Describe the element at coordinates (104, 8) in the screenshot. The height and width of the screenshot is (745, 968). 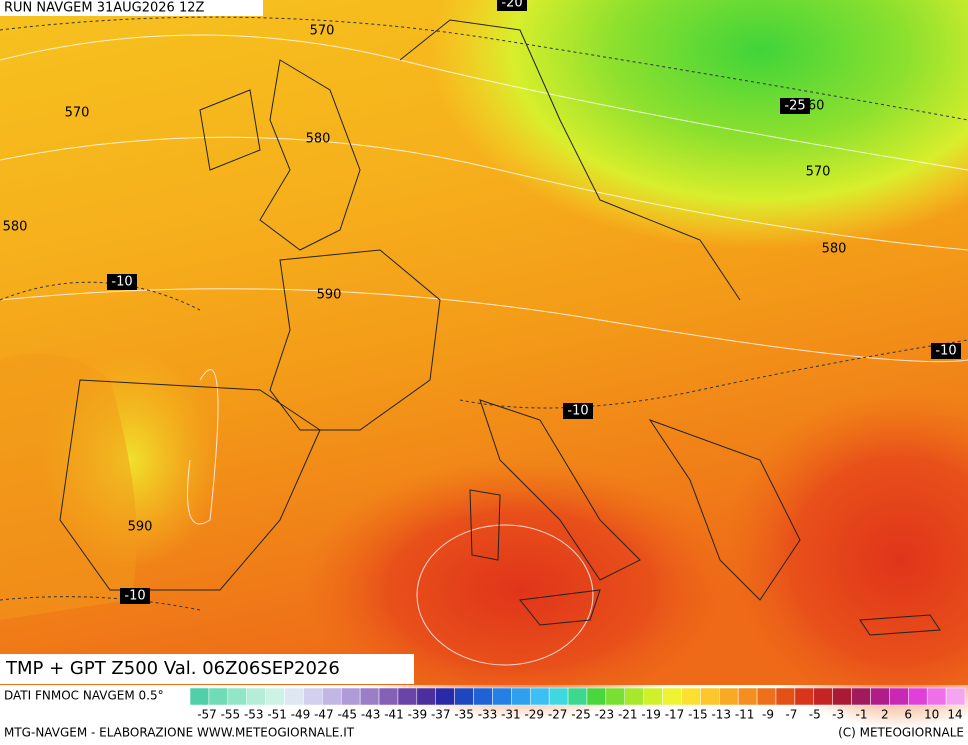
I see `run-label: RUN NAVGEM 31AUG2026 12Z` at that location.